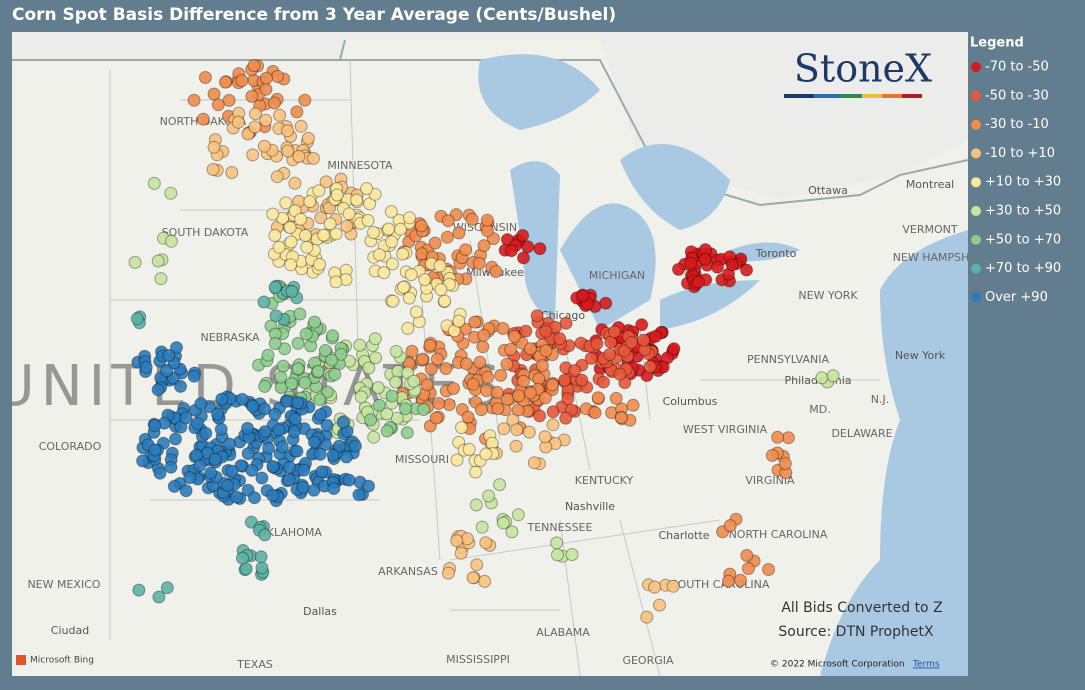  I want to click on note: Source: DTN ProphetX, so click(856, 632).